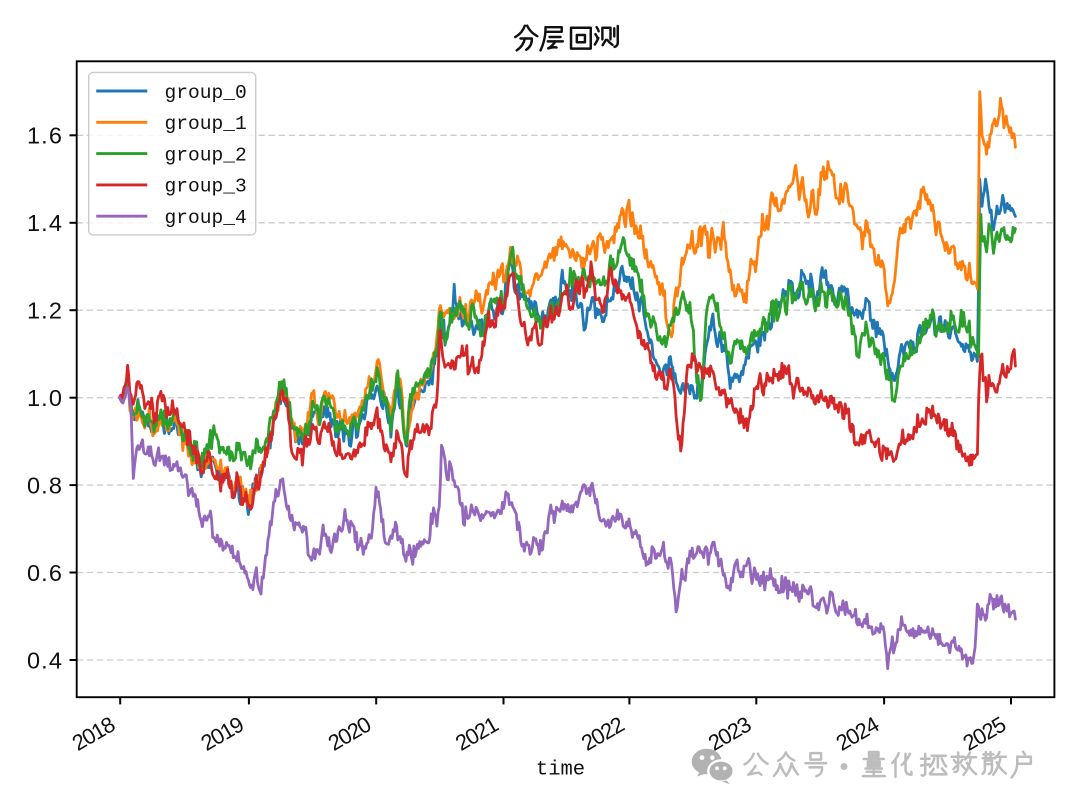 The height and width of the screenshot is (810, 1080). I want to click on svg-text: 1.4, so click(45, 223).